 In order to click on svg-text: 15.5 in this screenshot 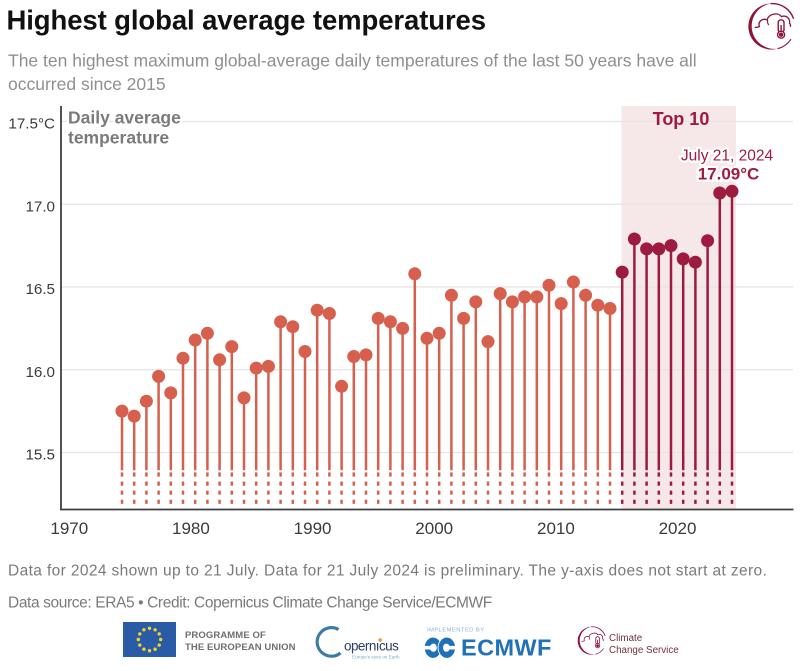, I will do `click(40, 455)`.